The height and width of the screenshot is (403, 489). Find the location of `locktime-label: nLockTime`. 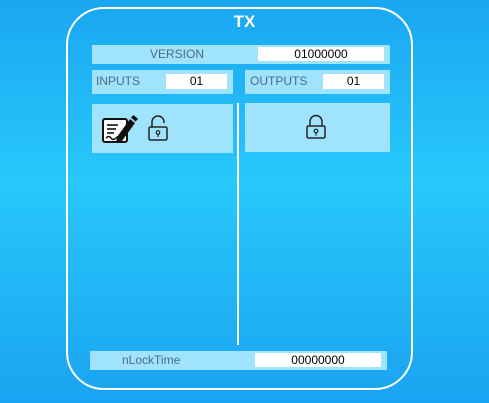

locktime-label: nLockTime is located at coordinates (151, 360).